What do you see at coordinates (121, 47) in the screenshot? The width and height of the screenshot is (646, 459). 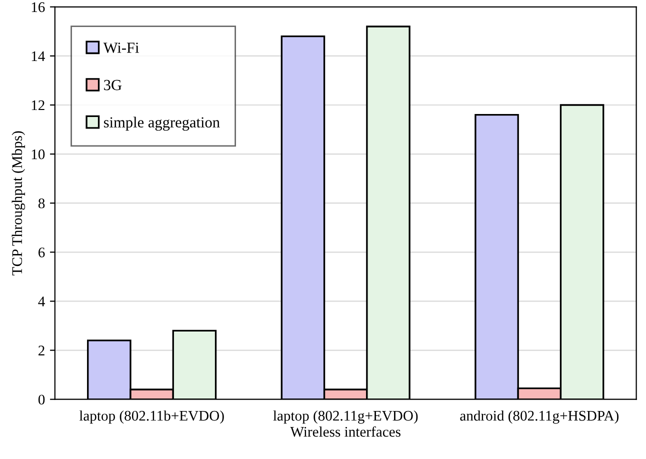 I see `legend-label: Wi-Fi` at bounding box center [121, 47].